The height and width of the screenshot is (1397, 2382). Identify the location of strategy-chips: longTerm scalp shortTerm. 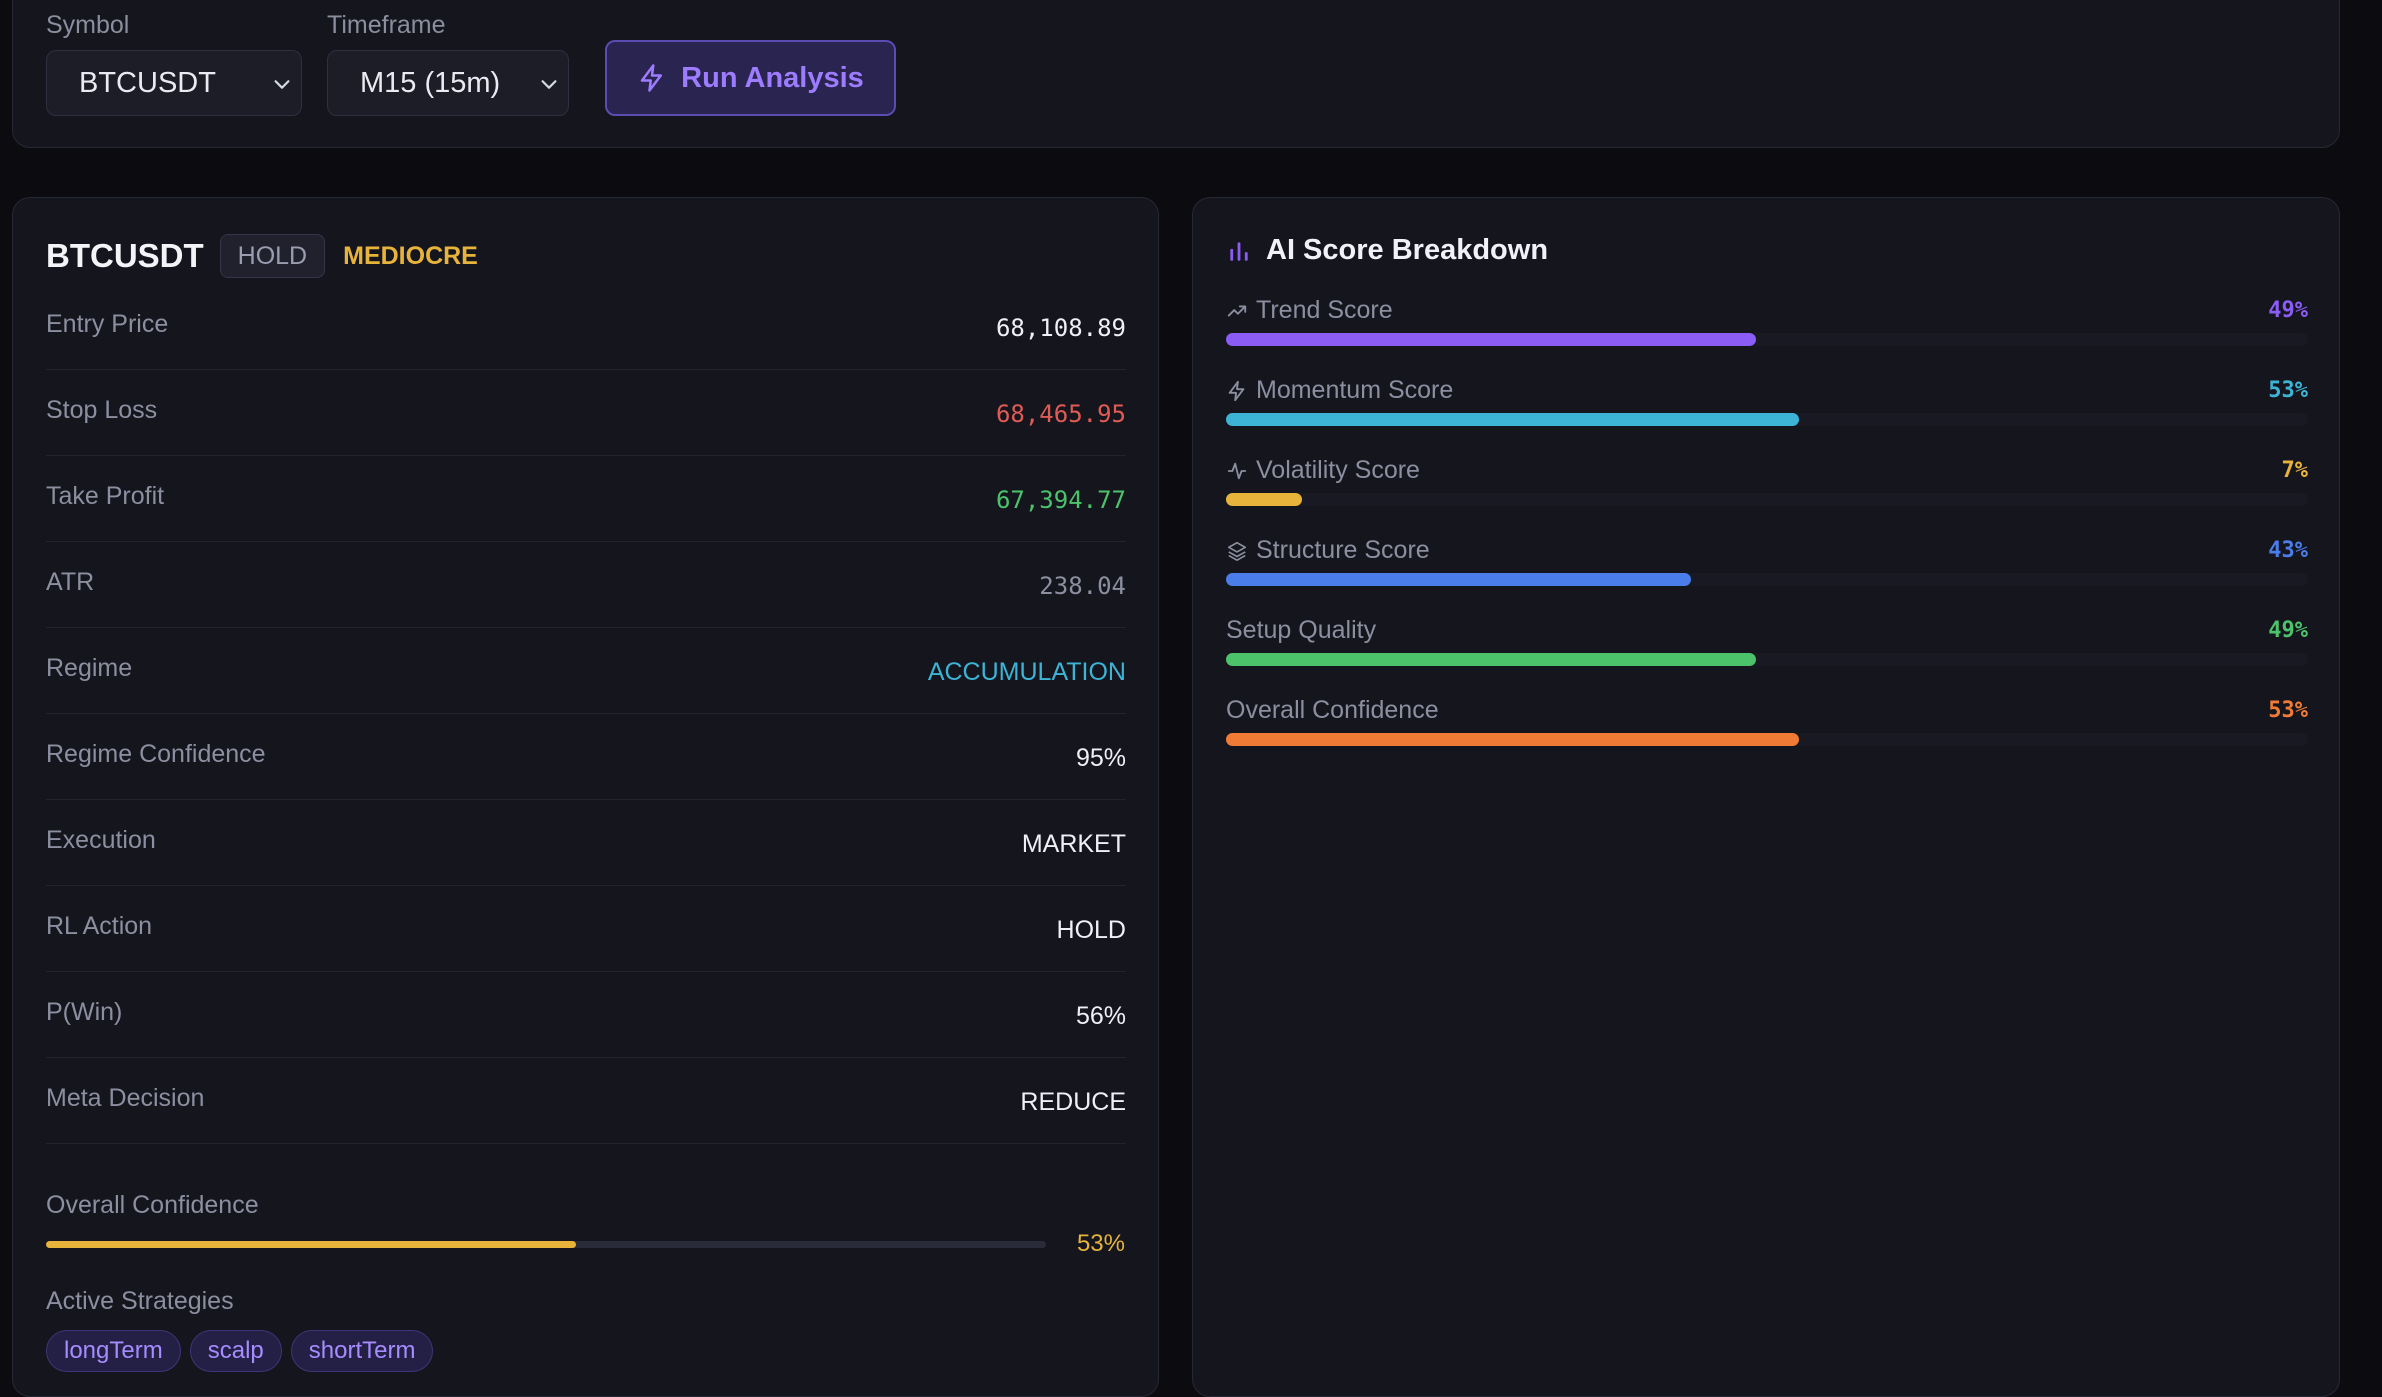
(240, 1351).